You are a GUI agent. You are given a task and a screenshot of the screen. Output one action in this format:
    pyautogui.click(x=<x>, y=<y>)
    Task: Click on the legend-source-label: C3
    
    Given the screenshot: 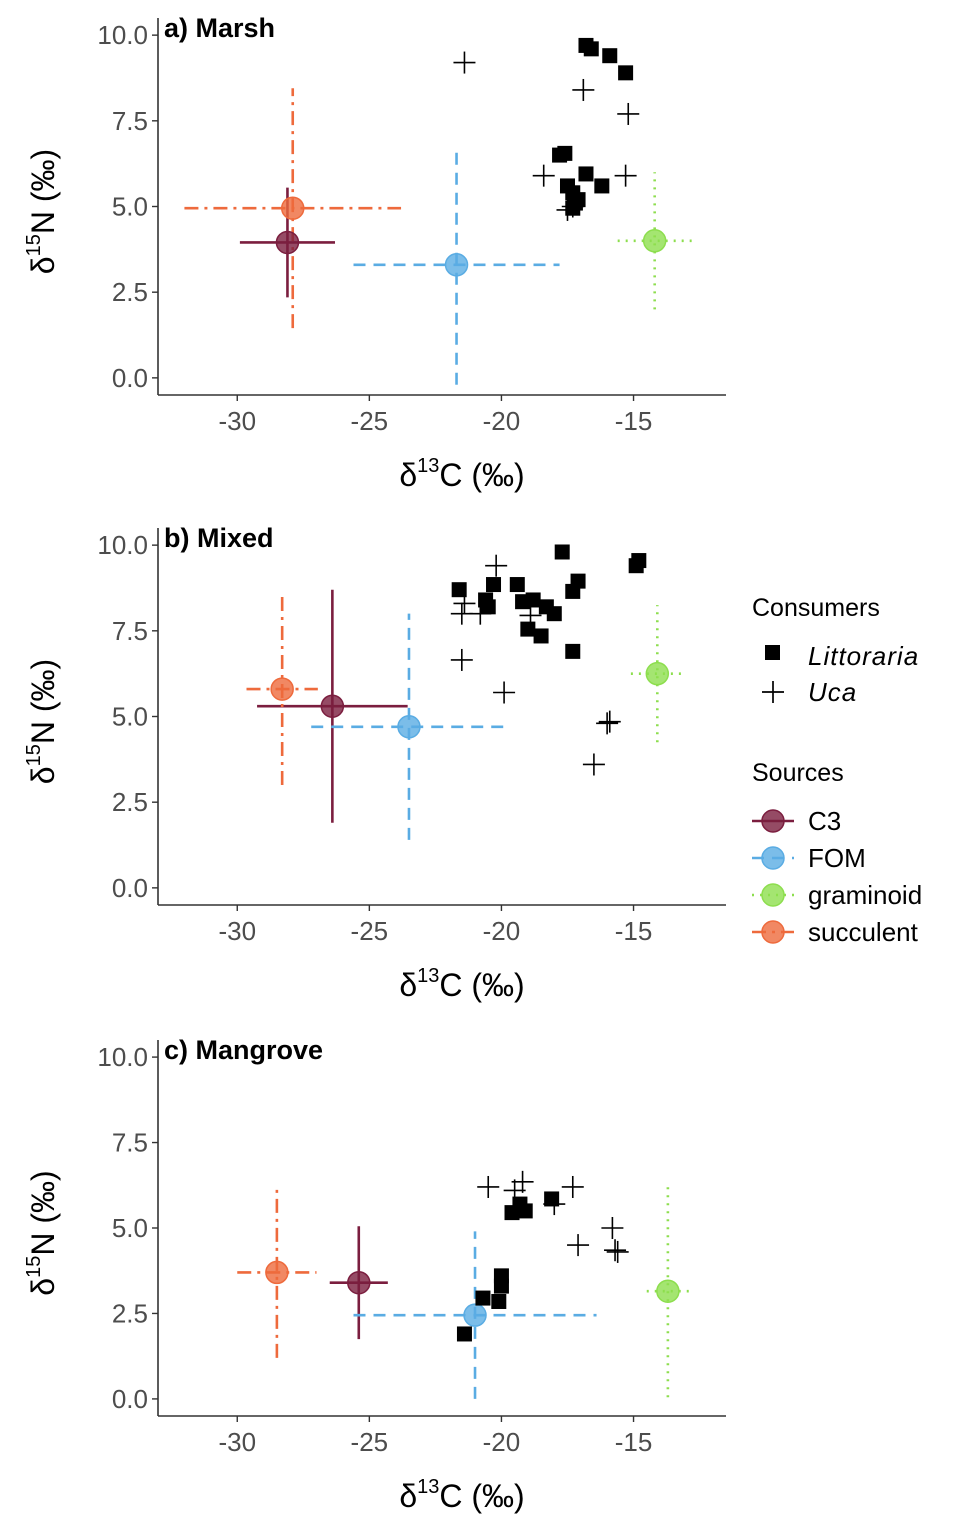 What is the action you would take?
    pyautogui.click(x=824, y=821)
    